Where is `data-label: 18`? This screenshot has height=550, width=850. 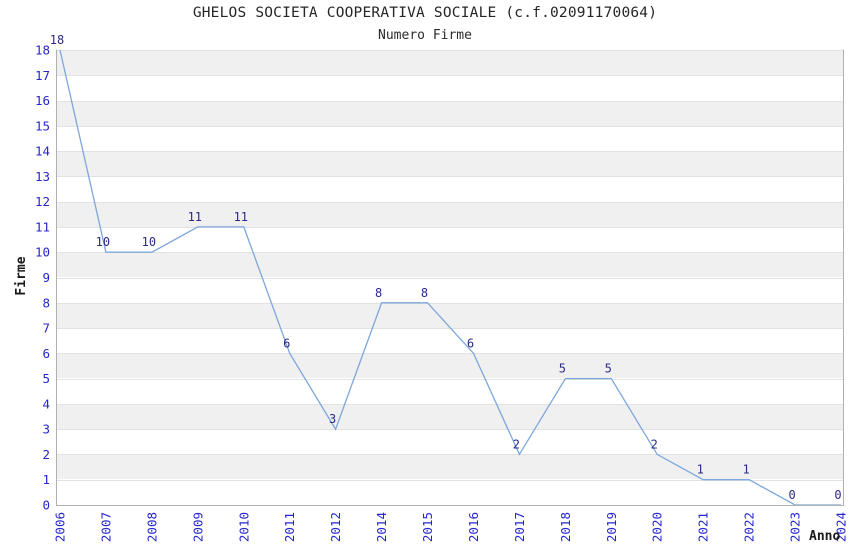 data-label: 18 is located at coordinates (57, 40).